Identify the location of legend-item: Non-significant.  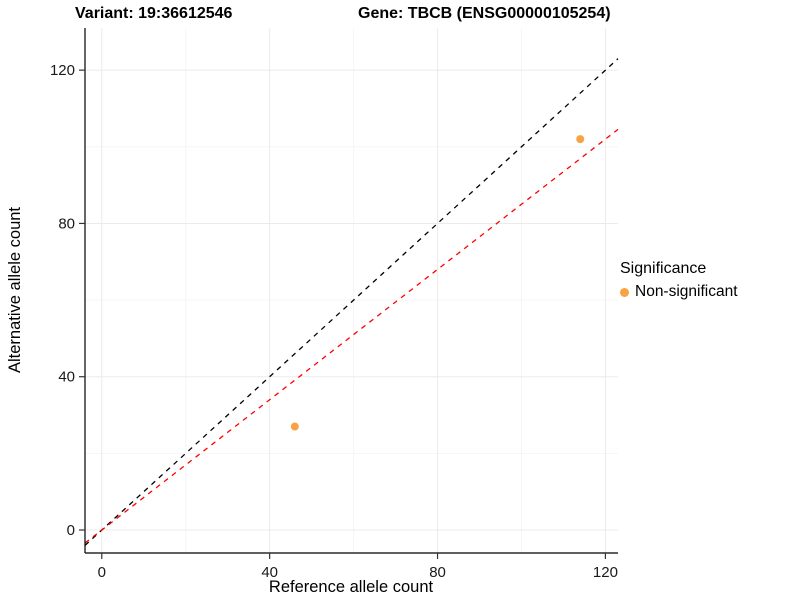
(679, 292).